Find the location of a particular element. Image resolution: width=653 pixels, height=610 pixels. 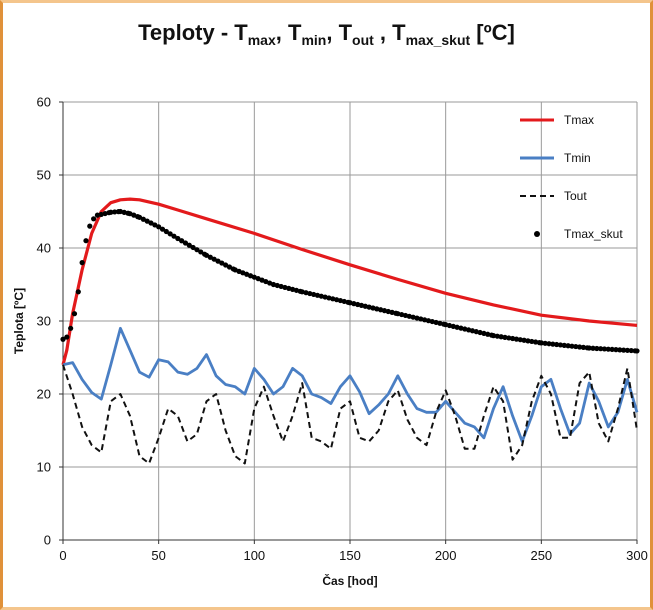

y-tick-label-3: 30 is located at coordinates (44, 321).